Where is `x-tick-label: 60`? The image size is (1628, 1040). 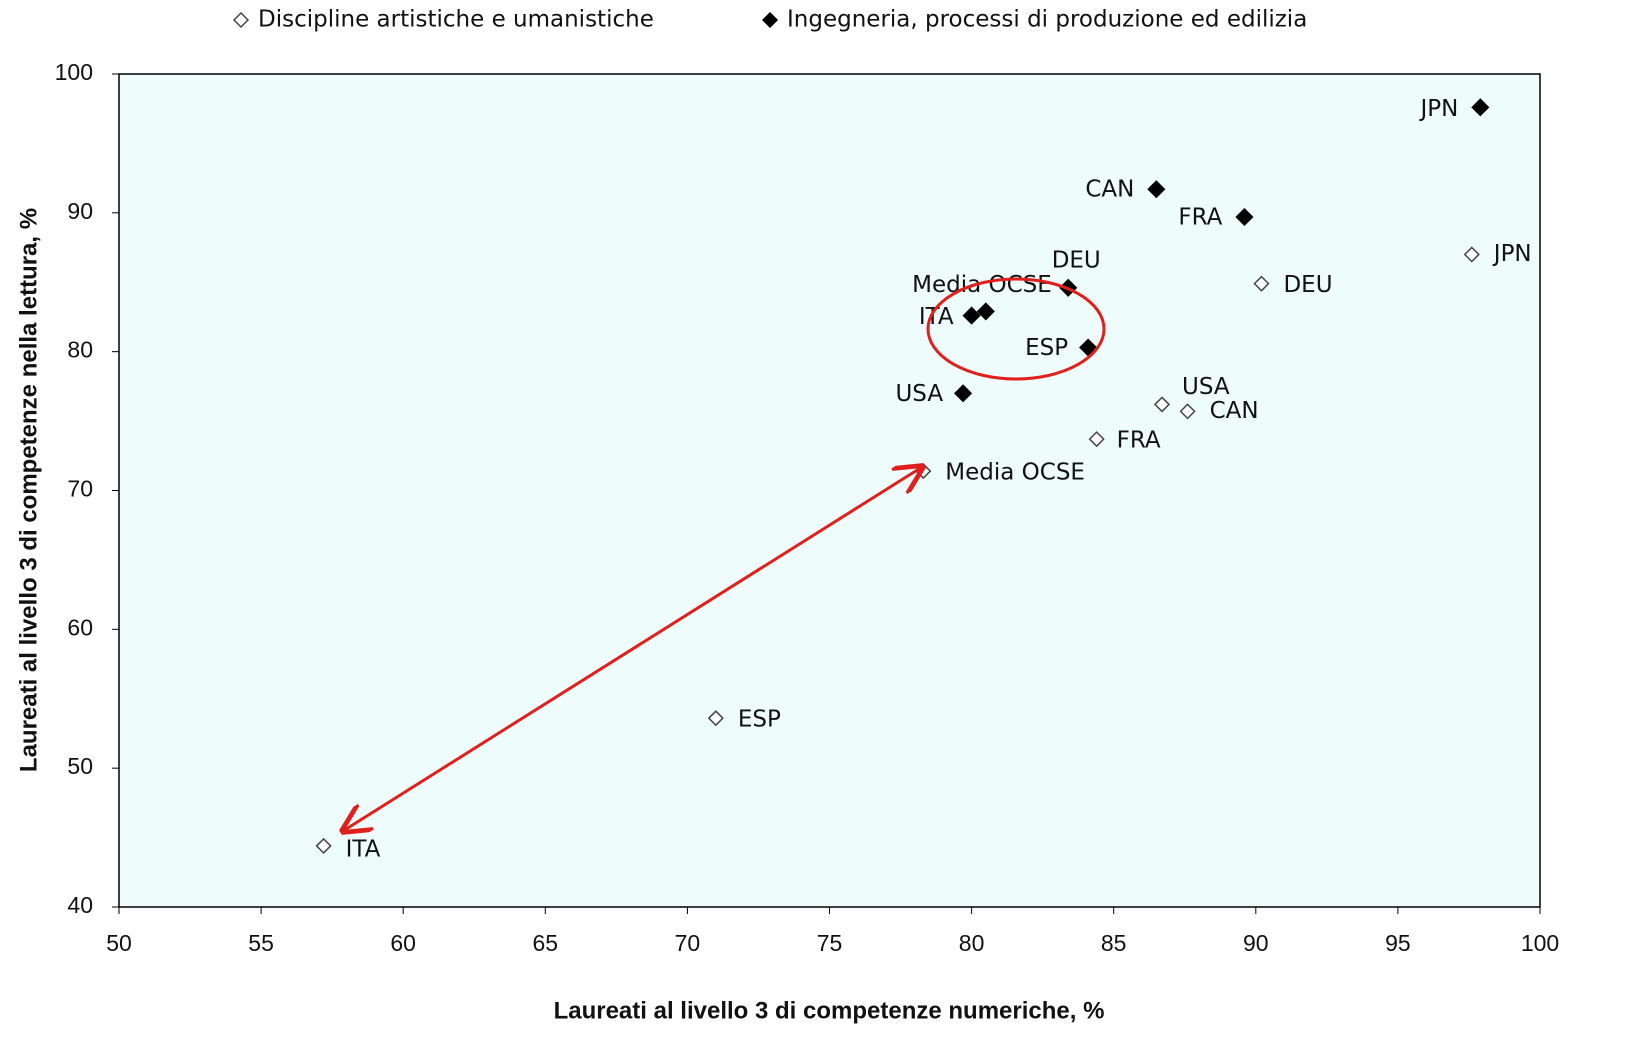 x-tick-label: 60 is located at coordinates (403, 943).